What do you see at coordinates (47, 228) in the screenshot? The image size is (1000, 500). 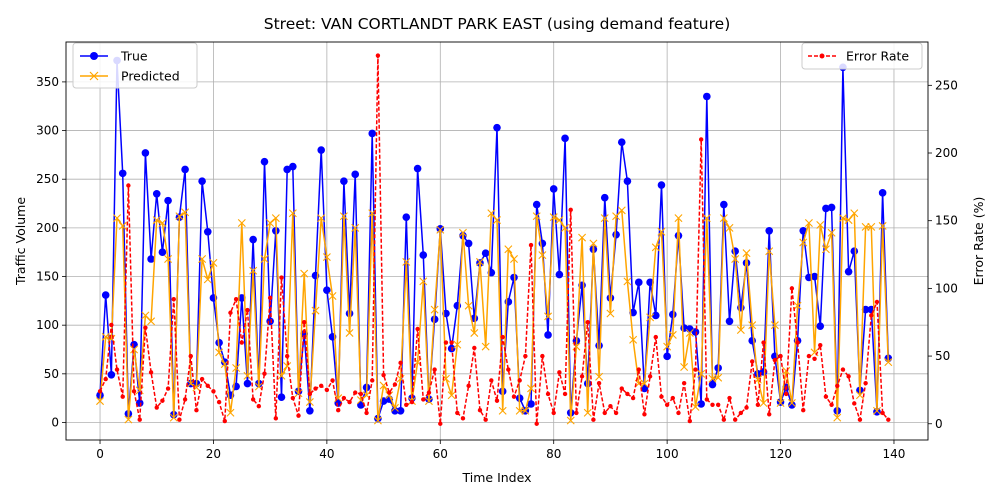 I see `y-tick-label: 200` at bounding box center [47, 228].